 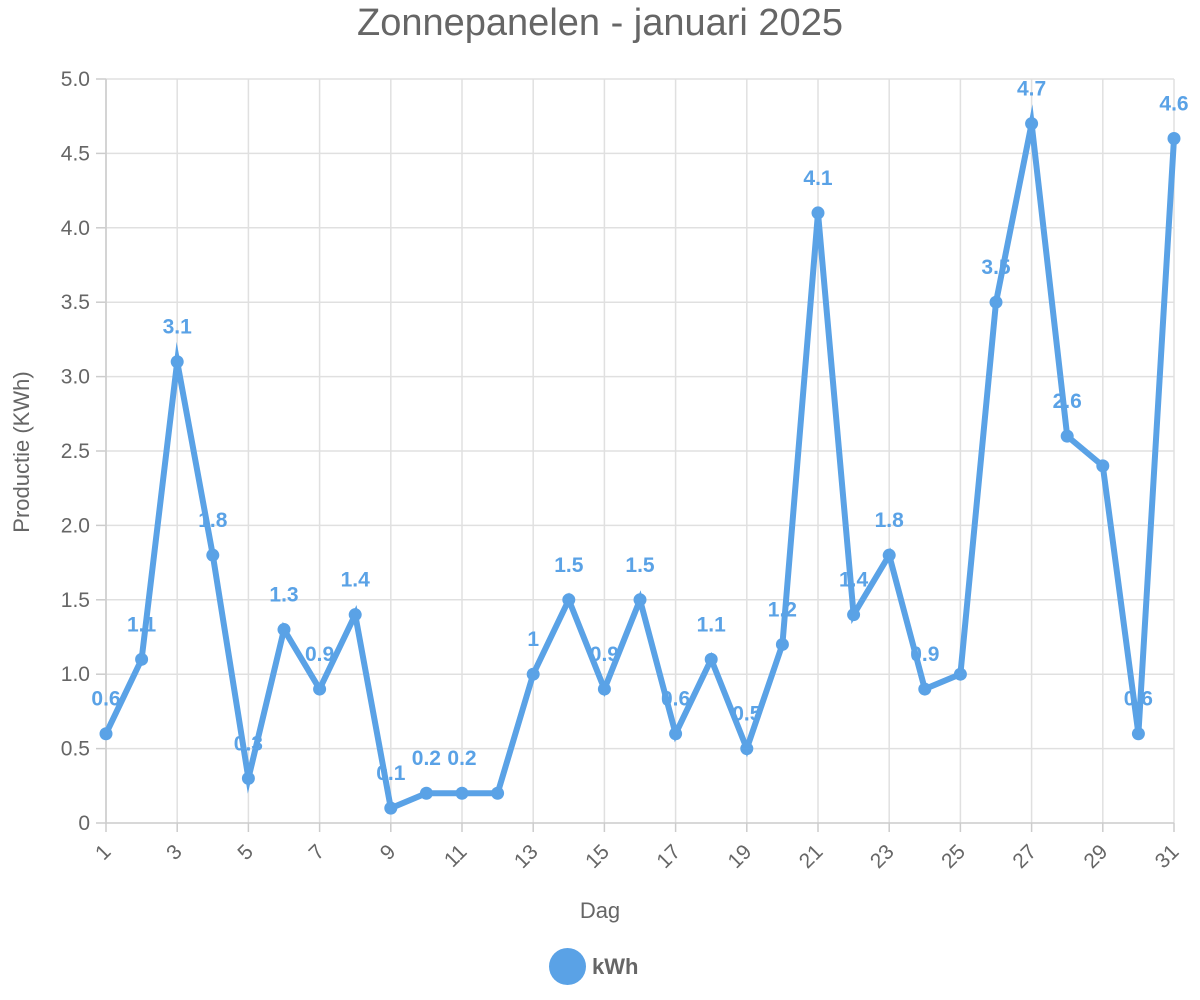 I want to click on data-label: 0.5, so click(x=747, y=714).